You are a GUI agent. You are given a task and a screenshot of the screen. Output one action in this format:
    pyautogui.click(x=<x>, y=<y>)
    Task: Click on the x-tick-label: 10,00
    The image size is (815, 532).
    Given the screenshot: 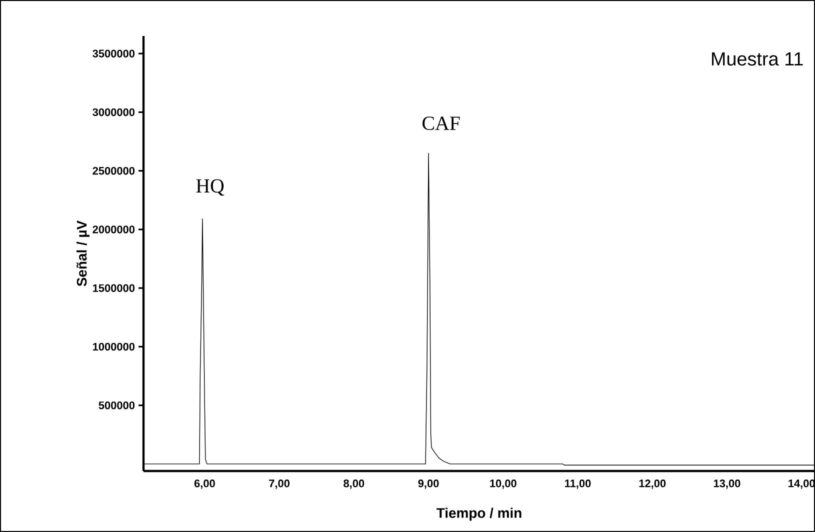 What is the action you would take?
    pyautogui.click(x=503, y=484)
    